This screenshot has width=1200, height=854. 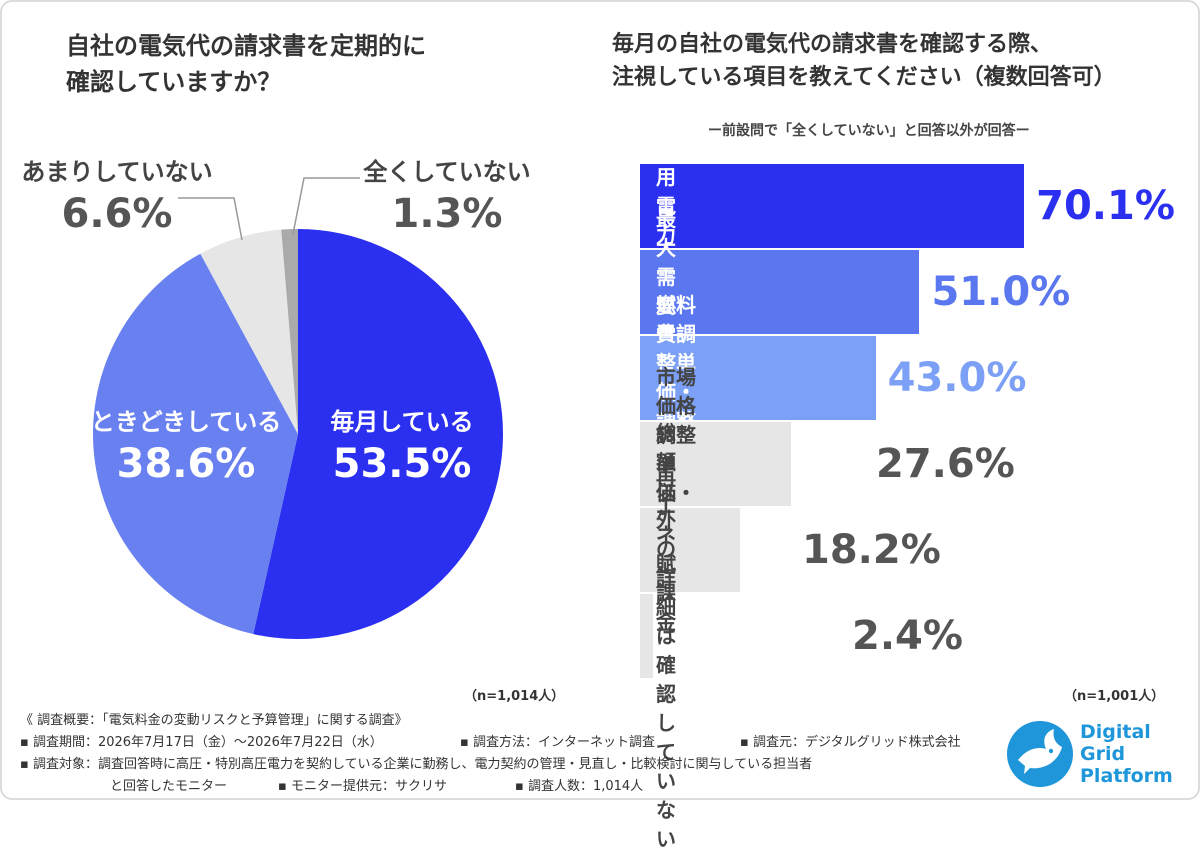 What do you see at coordinates (945, 464) in the screenshot?
I see `bar-value-market-adjustment: 27.6%` at bounding box center [945, 464].